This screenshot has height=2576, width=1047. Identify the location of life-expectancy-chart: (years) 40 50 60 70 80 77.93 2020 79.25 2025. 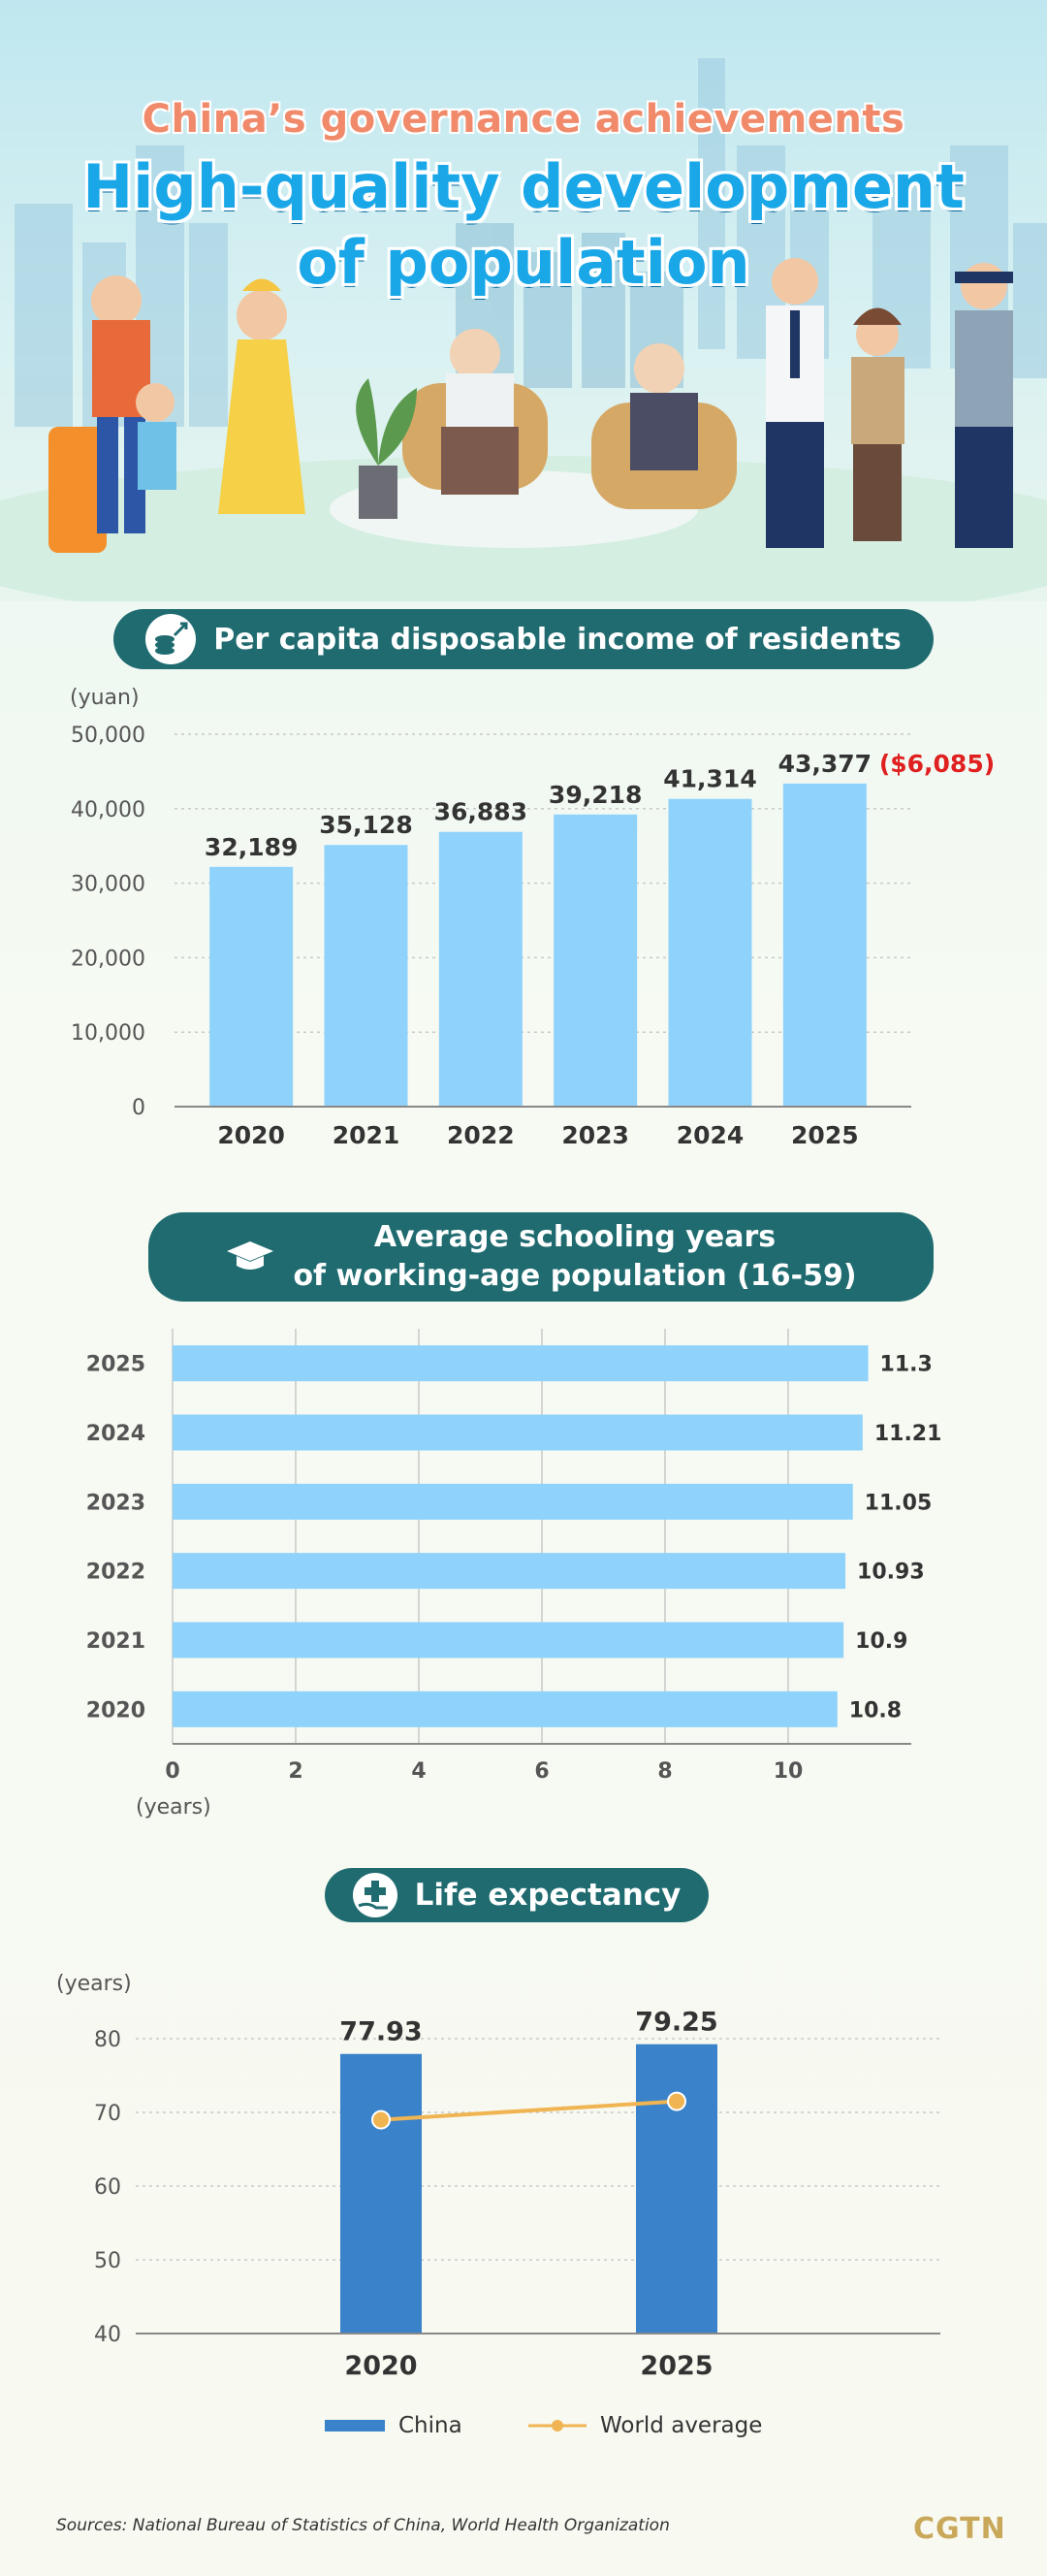
(498, 2176).